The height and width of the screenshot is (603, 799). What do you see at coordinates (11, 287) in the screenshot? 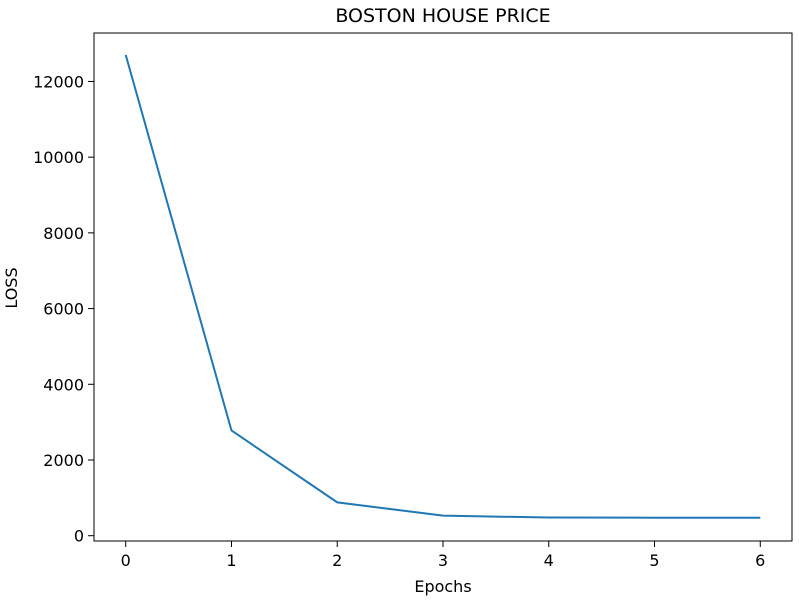
I see `y-axis-label: LOSS` at bounding box center [11, 287].